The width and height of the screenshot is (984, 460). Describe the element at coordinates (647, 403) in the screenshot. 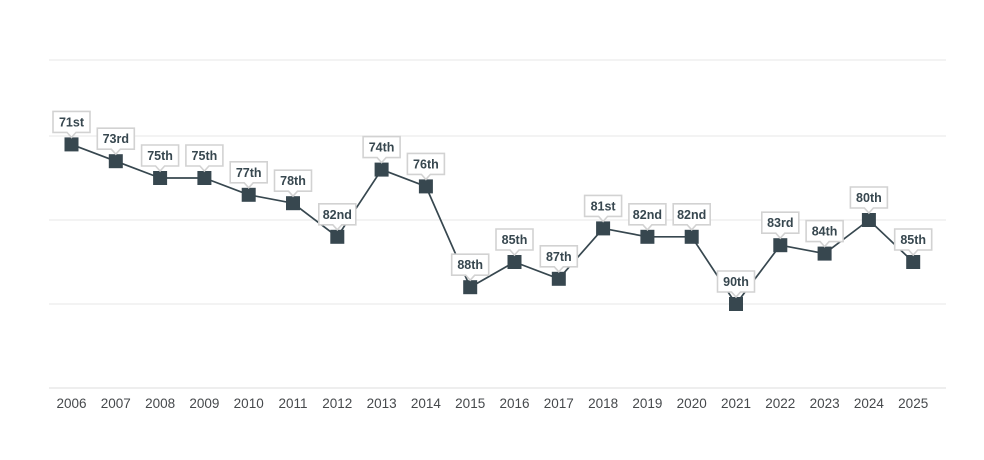

I see `x-axis-label: 2019` at that location.